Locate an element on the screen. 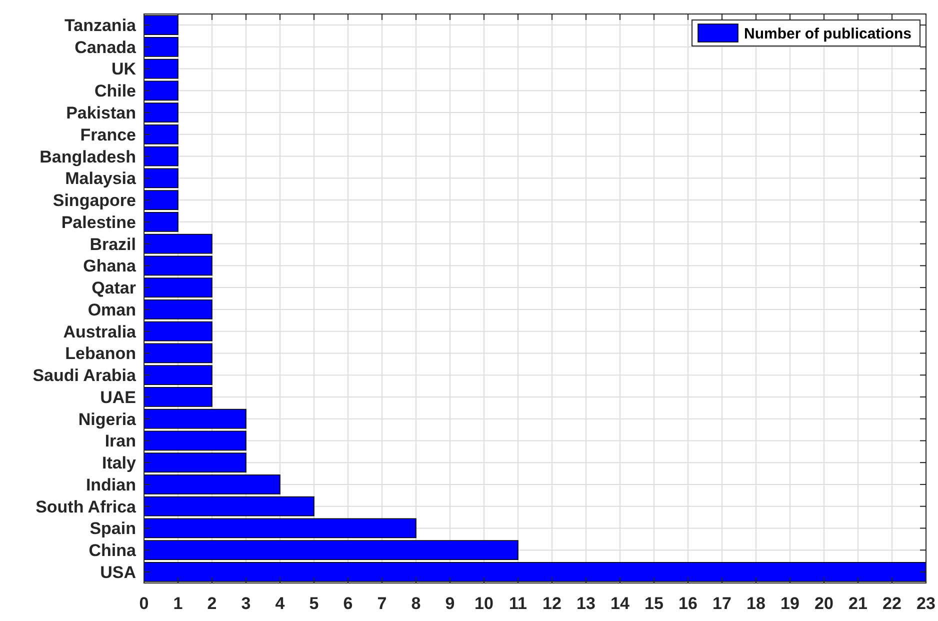 This screenshot has height=621, width=938. y-tick-label: France is located at coordinates (108, 134).